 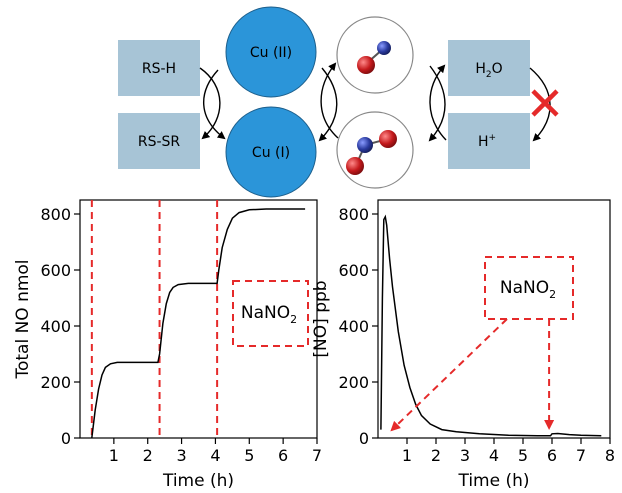 I want to click on label-rs-sr: RS-SR, so click(x=159, y=142).